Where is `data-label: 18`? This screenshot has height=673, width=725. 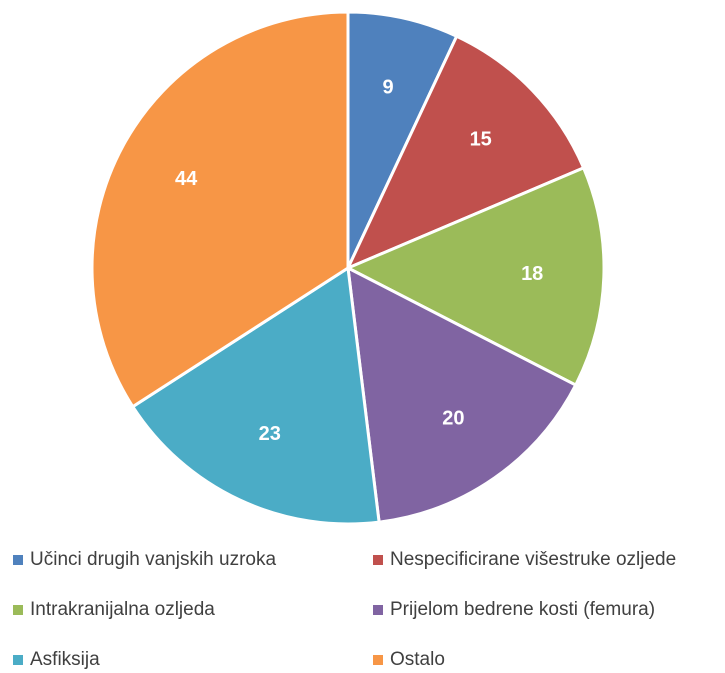
data-label: 18 is located at coordinates (532, 274).